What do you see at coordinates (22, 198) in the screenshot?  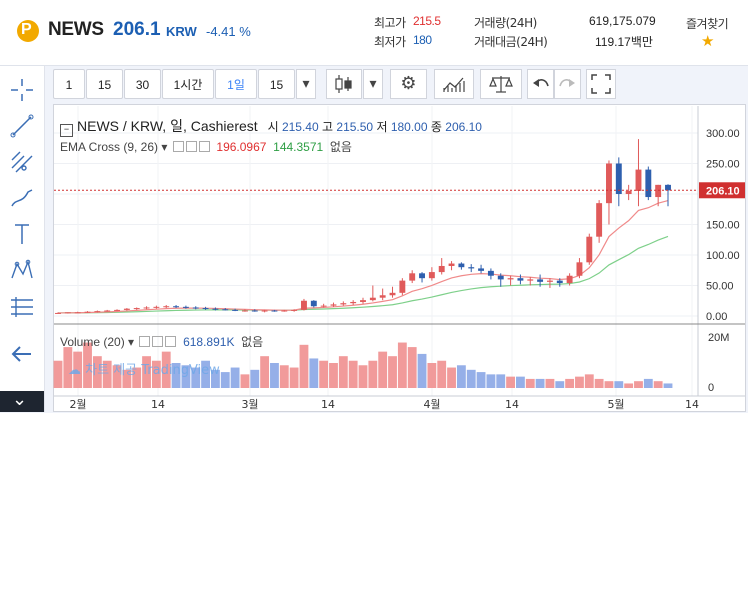 I see `brush-icon` at bounding box center [22, 198].